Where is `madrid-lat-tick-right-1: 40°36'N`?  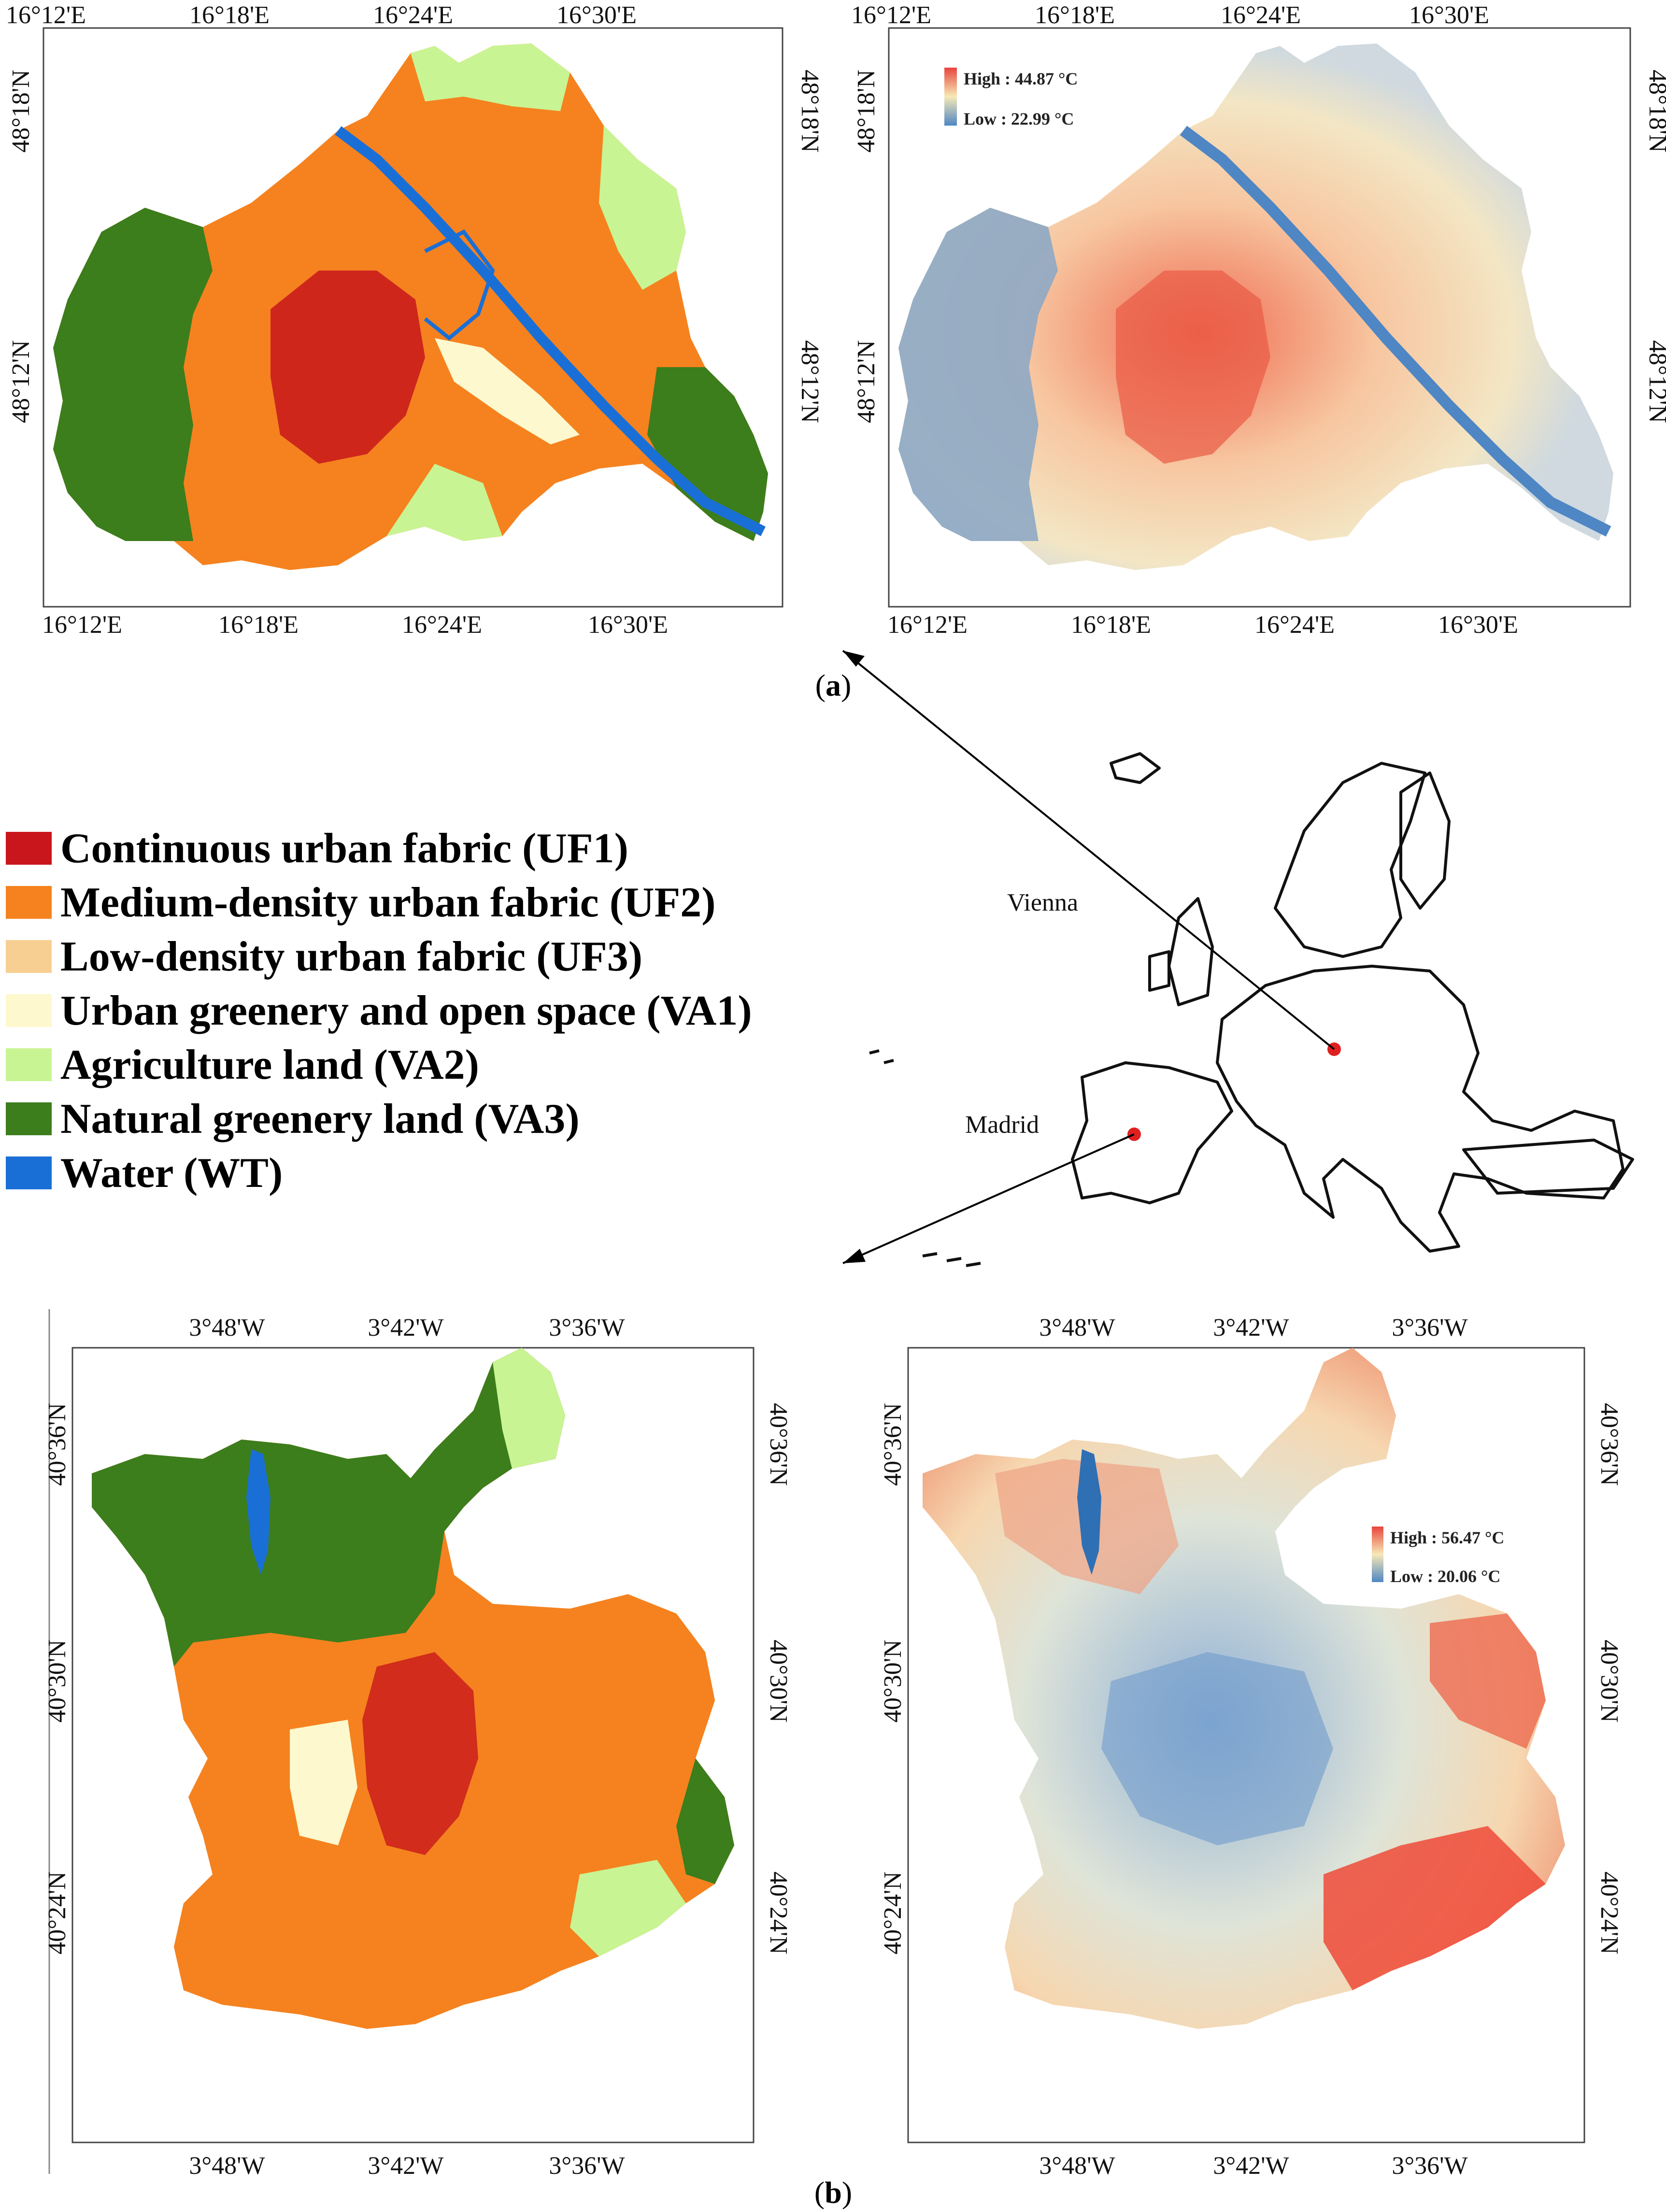 madrid-lat-tick-right-1: 40°36'N is located at coordinates (778, 1444).